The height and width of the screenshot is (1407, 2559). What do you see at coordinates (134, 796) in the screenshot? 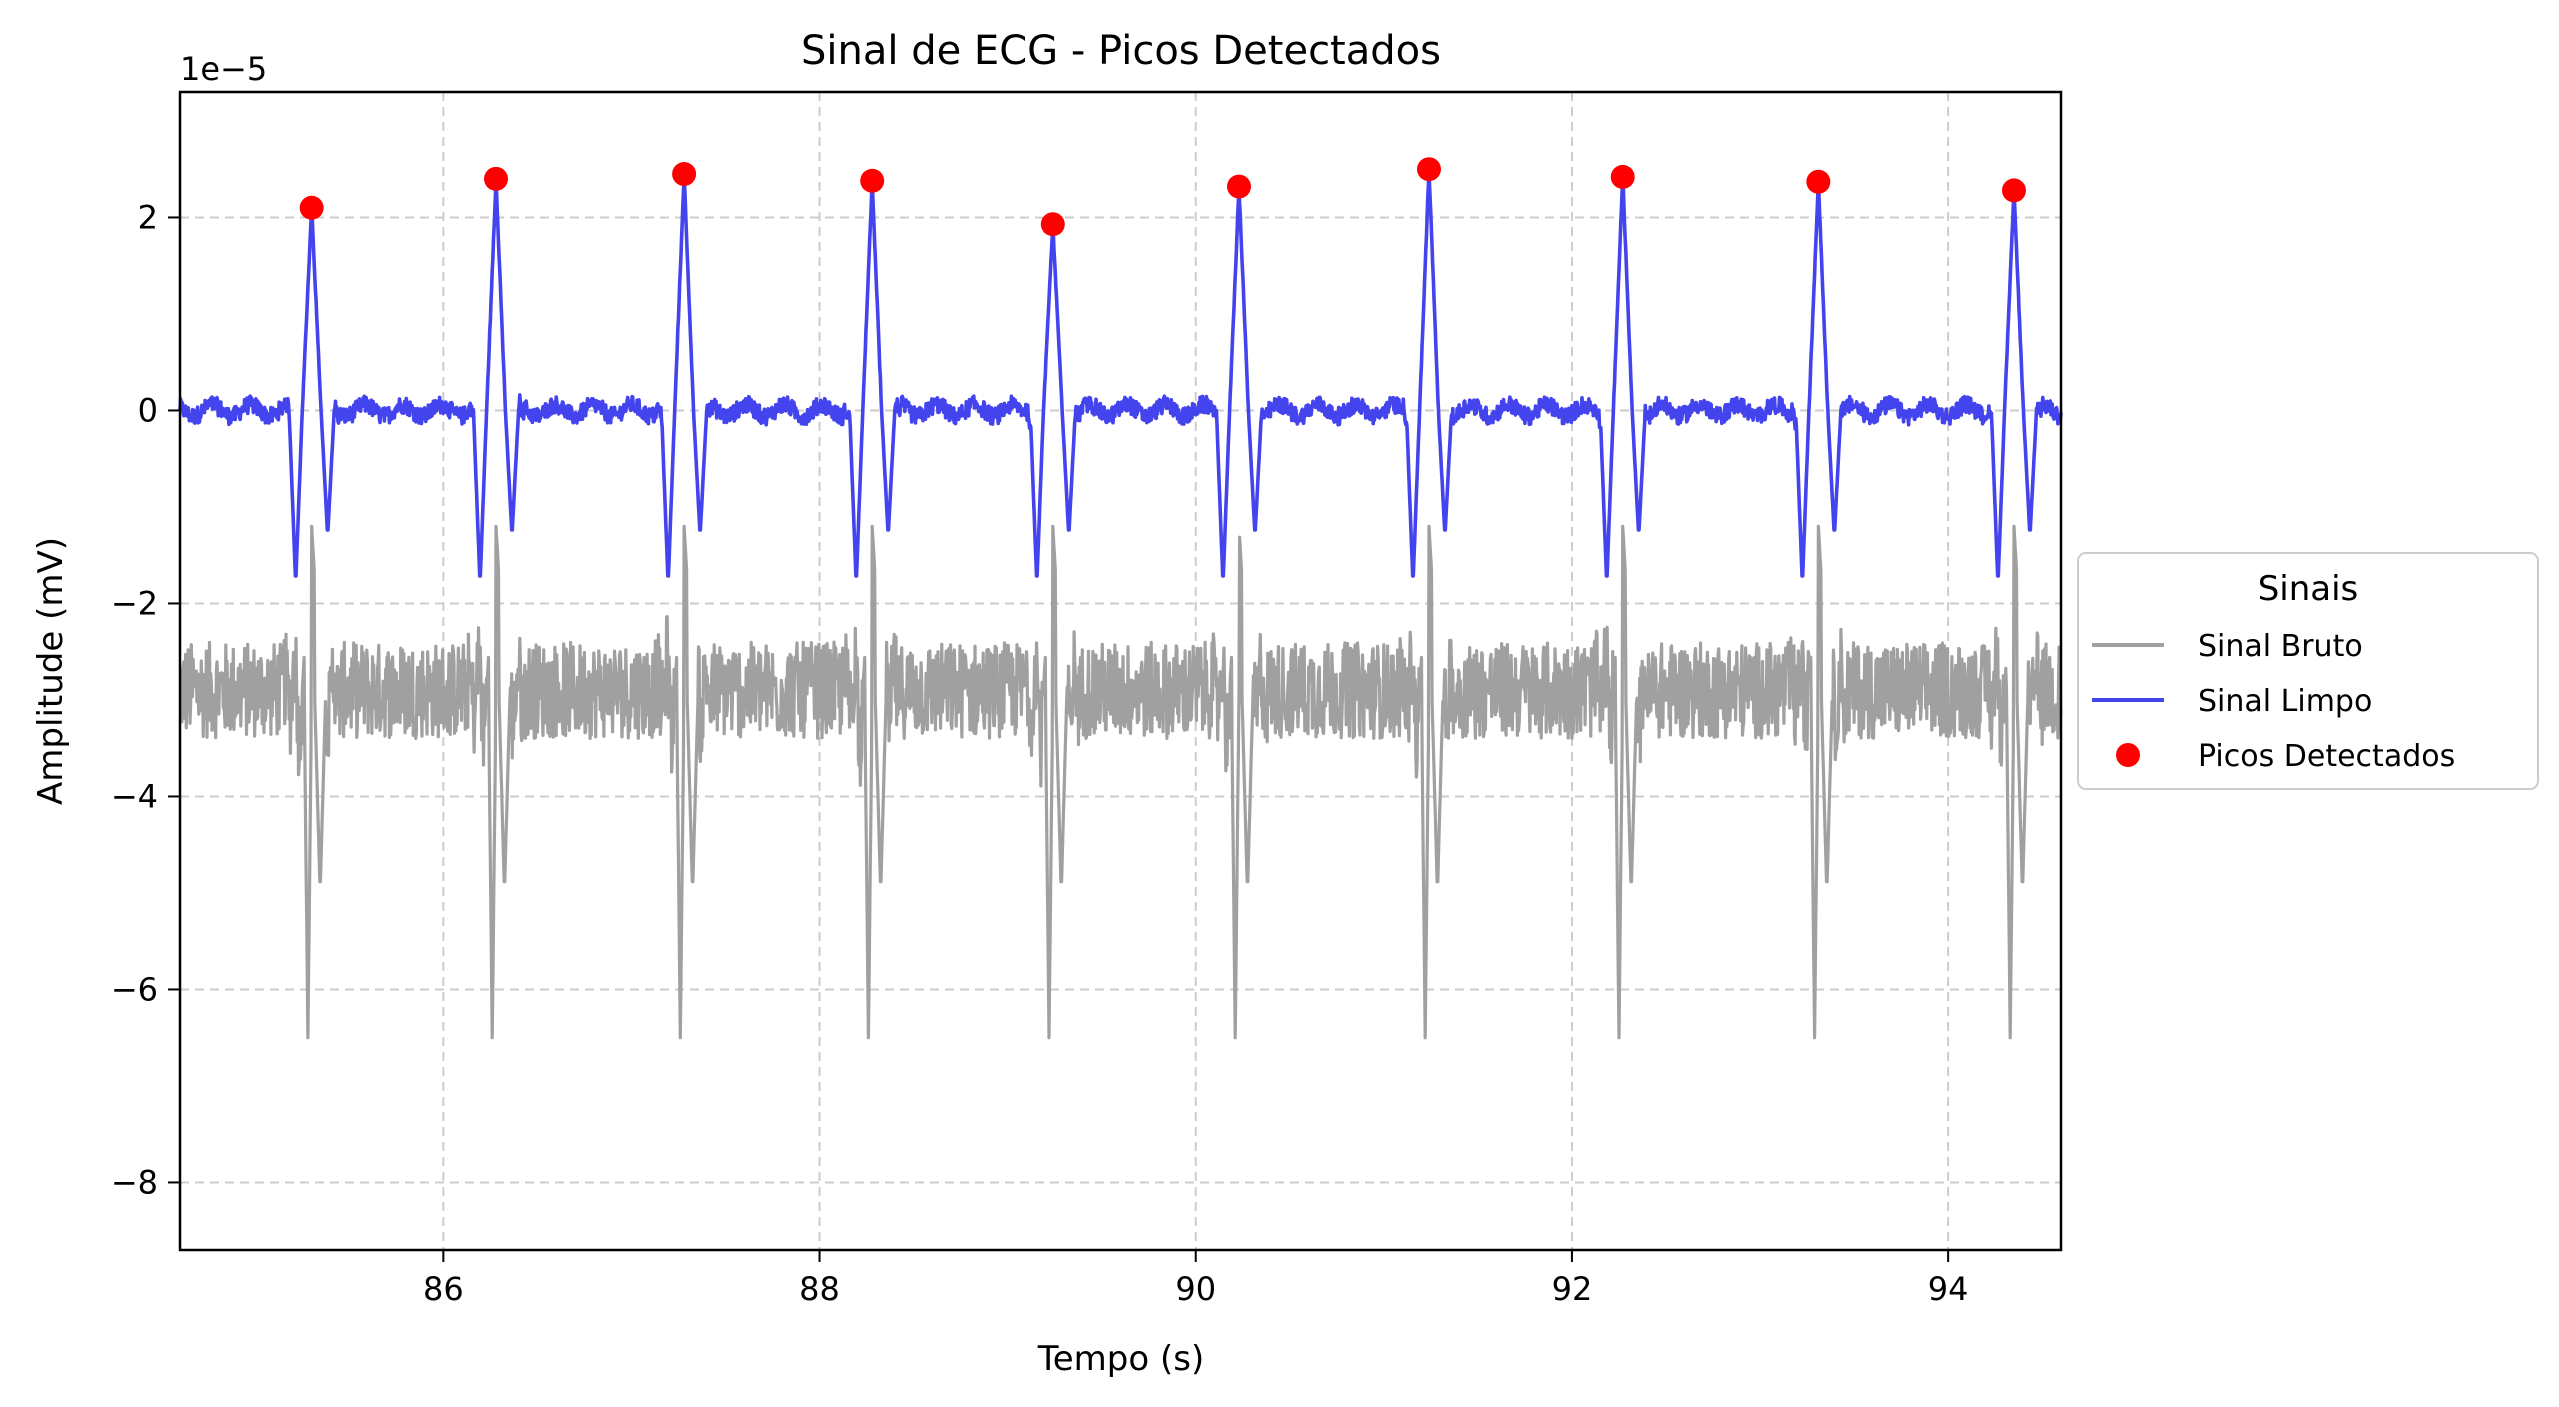
I see `y-tick-label: −4` at bounding box center [134, 796].